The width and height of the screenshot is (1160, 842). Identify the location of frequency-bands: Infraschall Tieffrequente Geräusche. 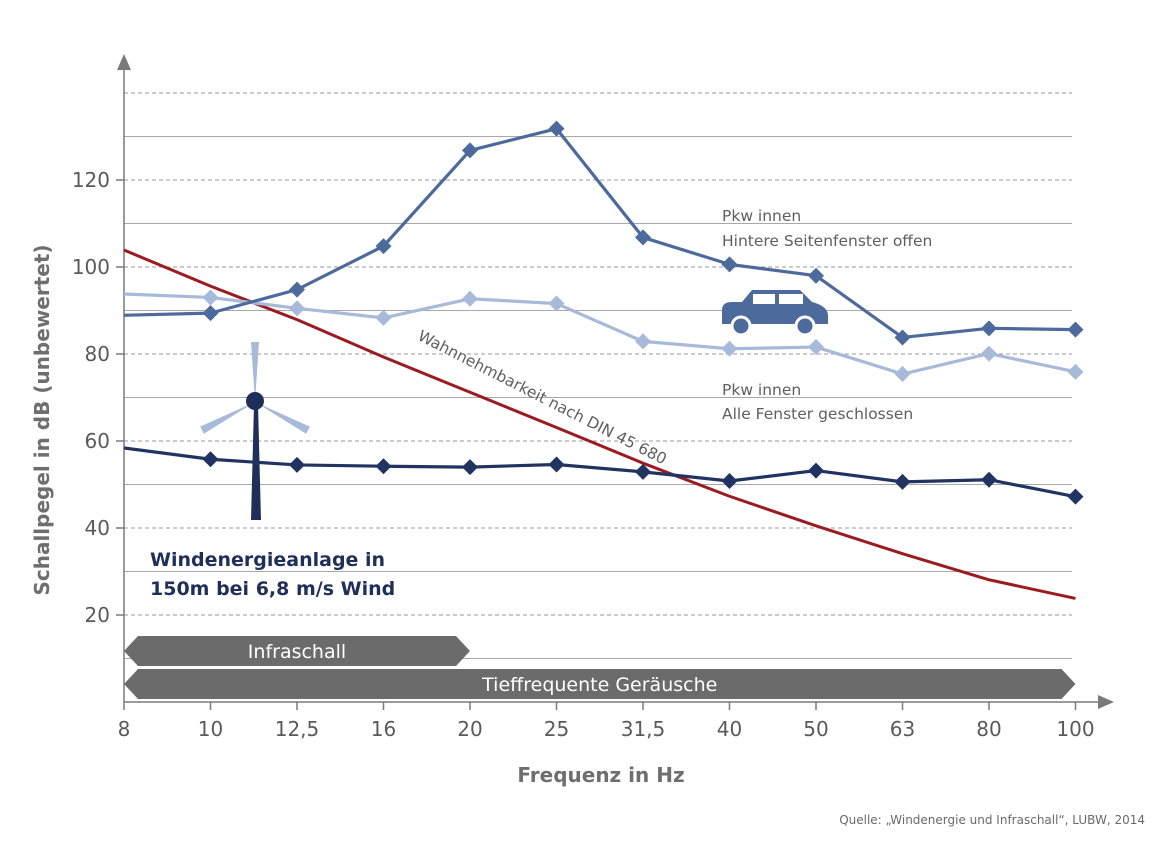
(600, 667).